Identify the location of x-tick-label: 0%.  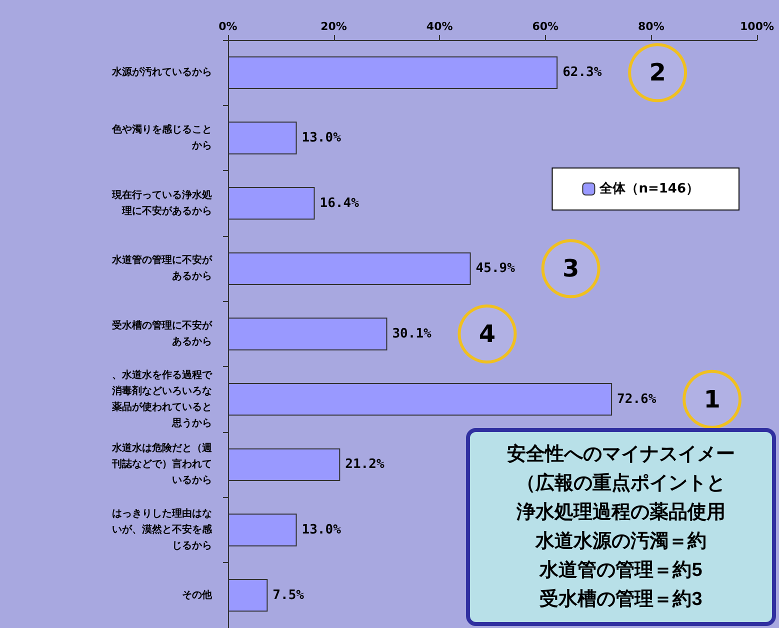
(228, 26).